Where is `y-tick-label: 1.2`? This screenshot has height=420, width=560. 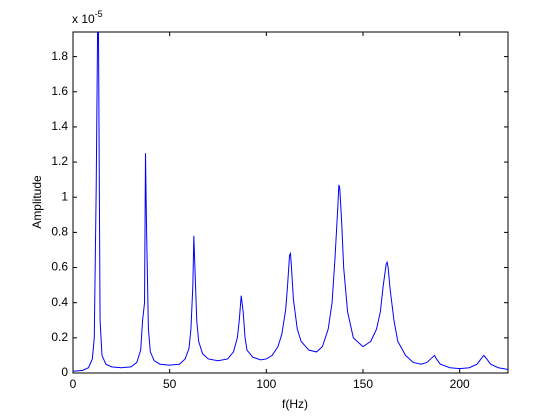 y-tick-label: 1.2 is located at coordinates (59, 161).